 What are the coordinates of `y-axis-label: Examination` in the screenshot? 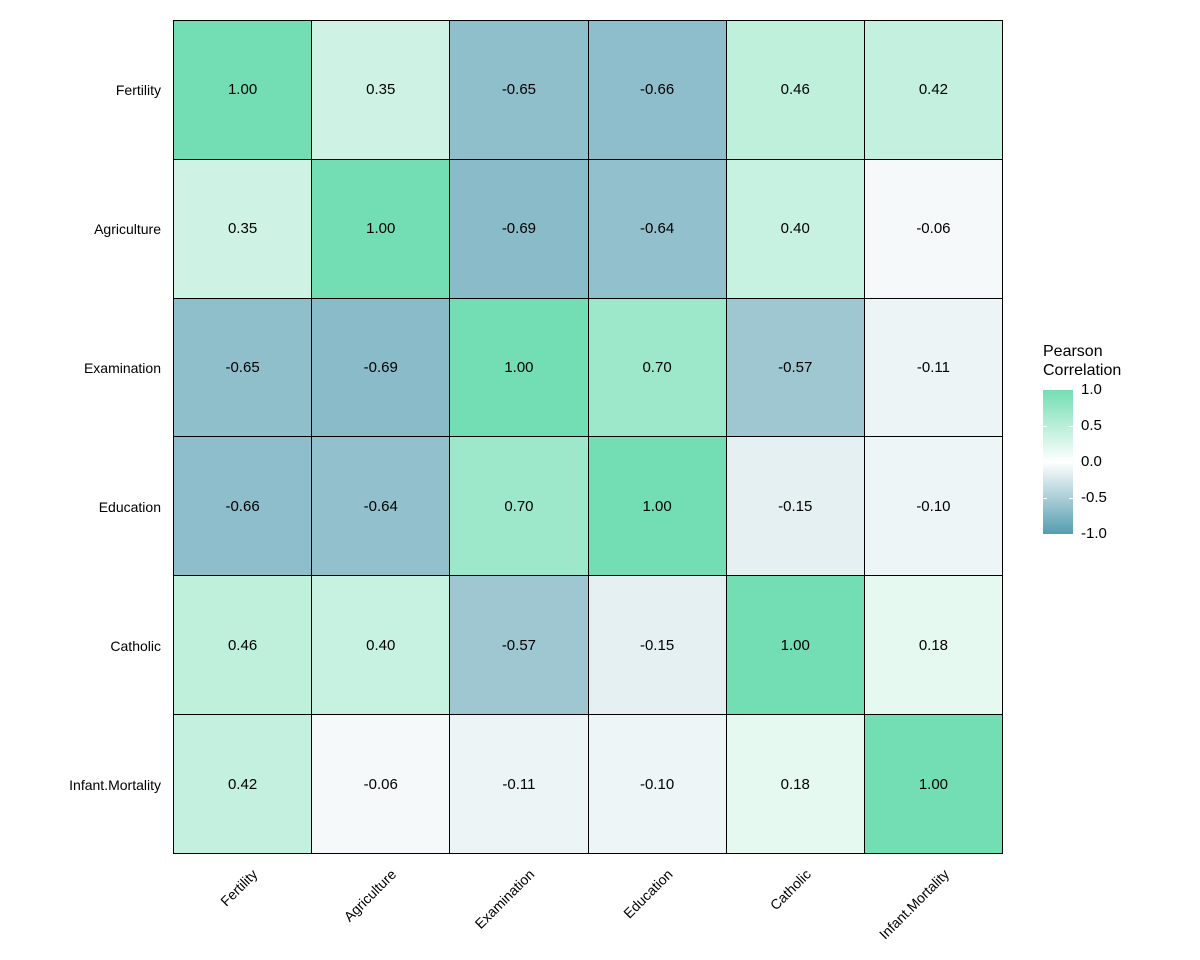 It's located at (122, 367).